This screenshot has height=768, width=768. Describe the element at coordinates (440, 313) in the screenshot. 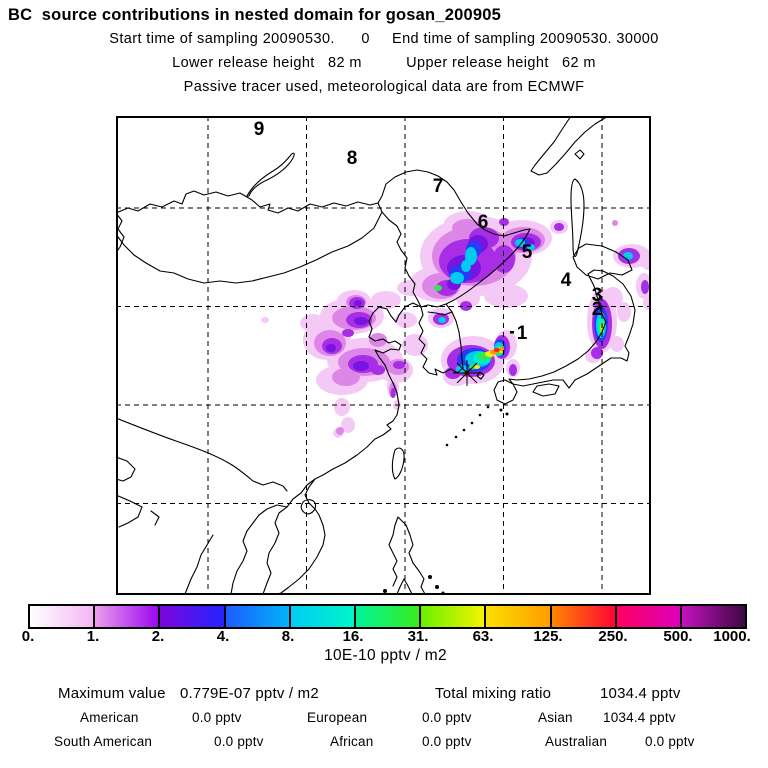

I see `yalu-border` at that location.